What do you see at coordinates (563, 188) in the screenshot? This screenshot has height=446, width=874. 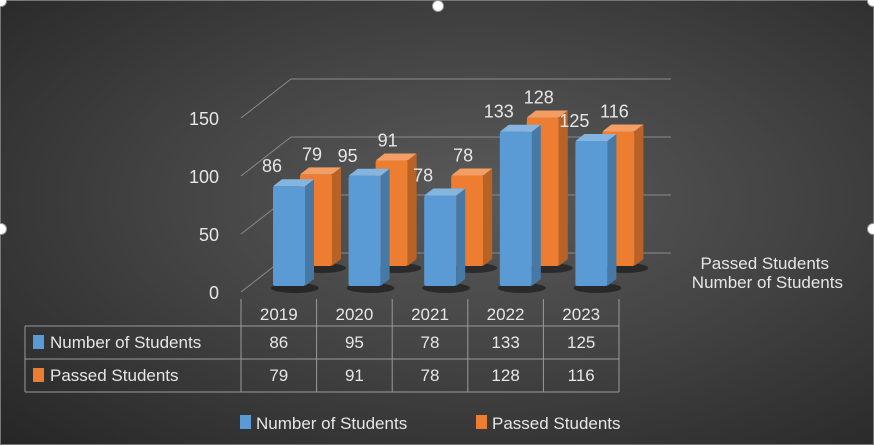 I see `bar-passed-2022-side` at bounding box center [563, 188].